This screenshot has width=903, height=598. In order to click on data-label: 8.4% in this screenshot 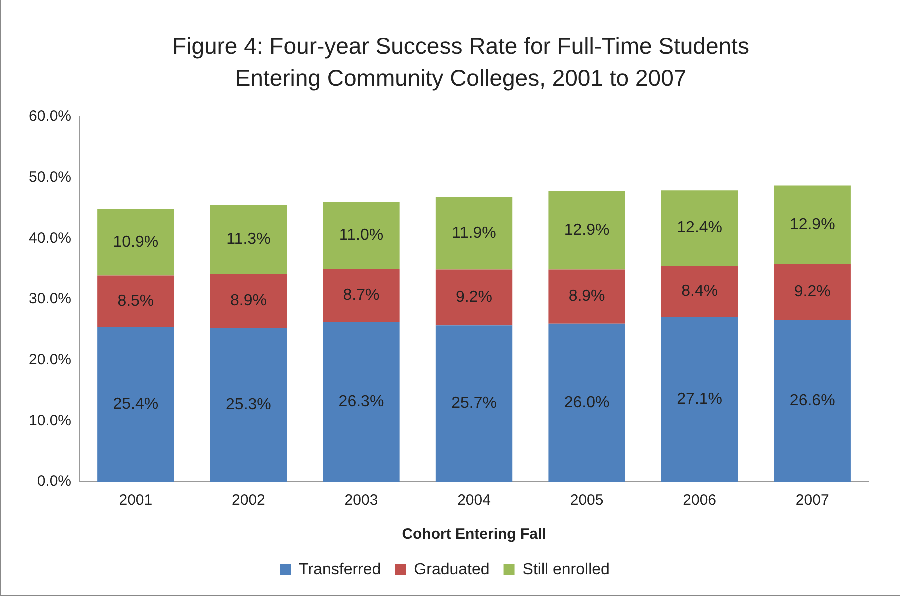, I will do `click(700, 291)`.